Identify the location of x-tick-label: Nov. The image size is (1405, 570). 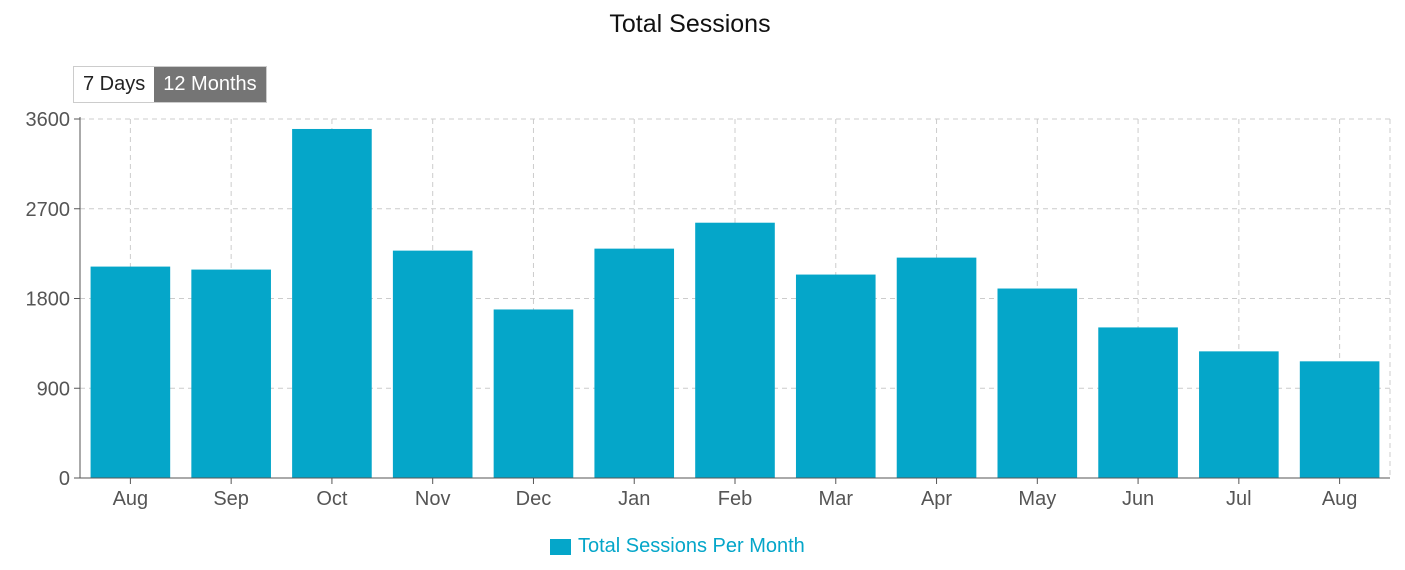
(433, 499).